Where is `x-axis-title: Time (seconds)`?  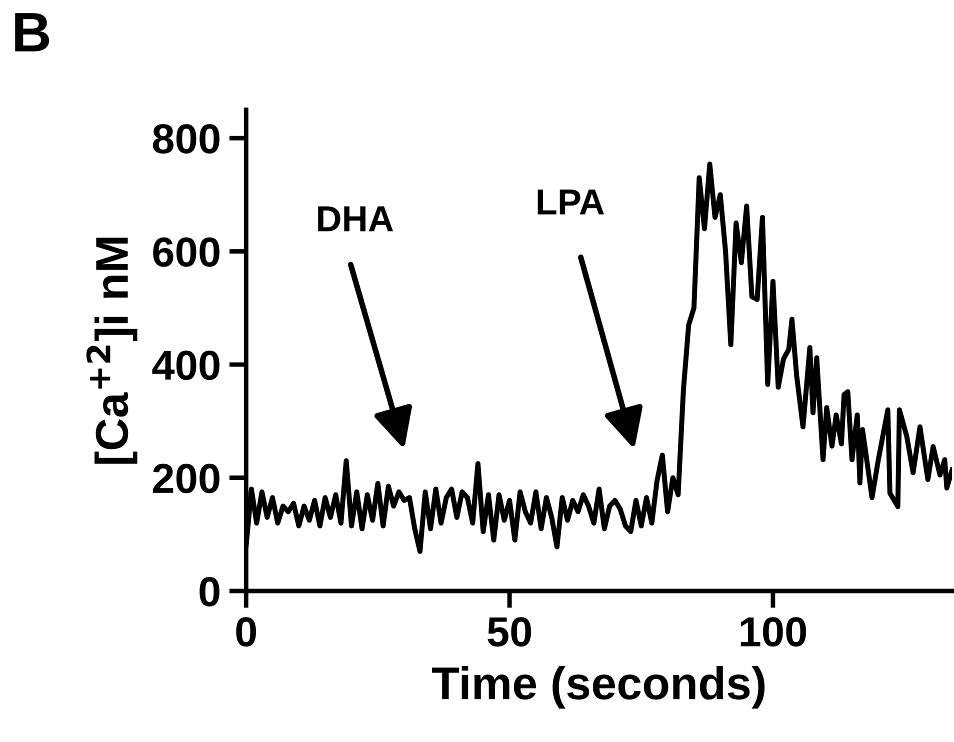
x-axis-title: Time (seconds) is located at coordinates (598, 687).